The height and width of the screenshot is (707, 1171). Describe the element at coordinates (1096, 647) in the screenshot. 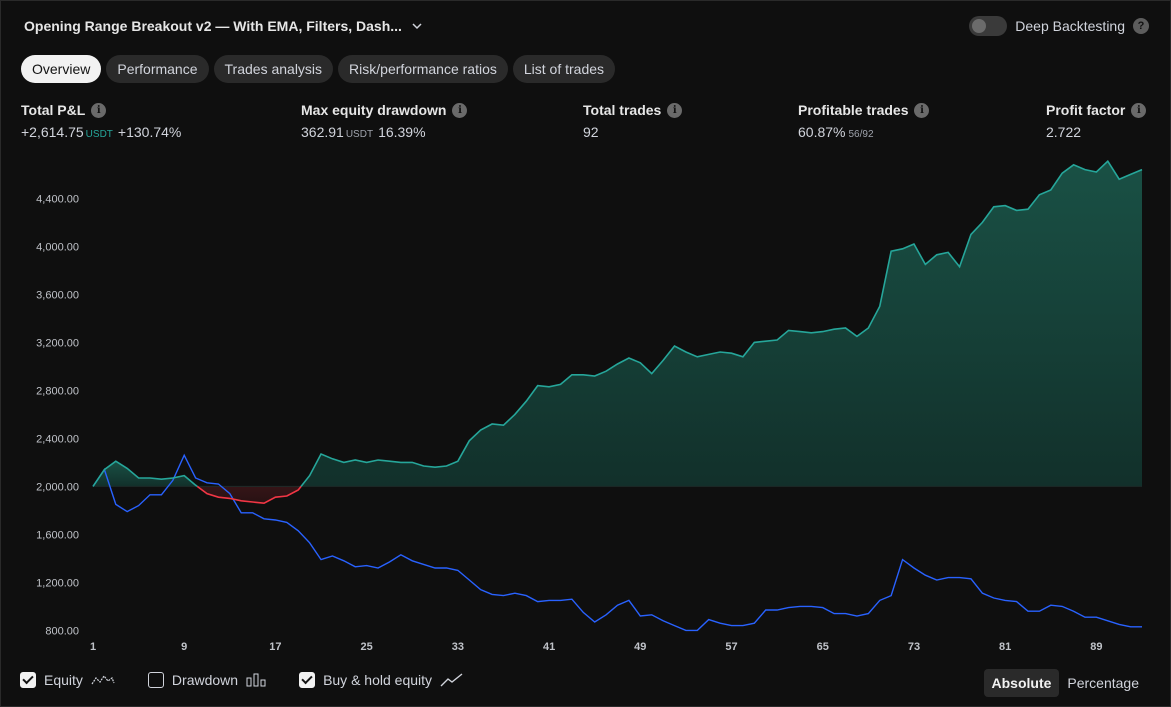

I see `x-tick-label: 89` at that location.